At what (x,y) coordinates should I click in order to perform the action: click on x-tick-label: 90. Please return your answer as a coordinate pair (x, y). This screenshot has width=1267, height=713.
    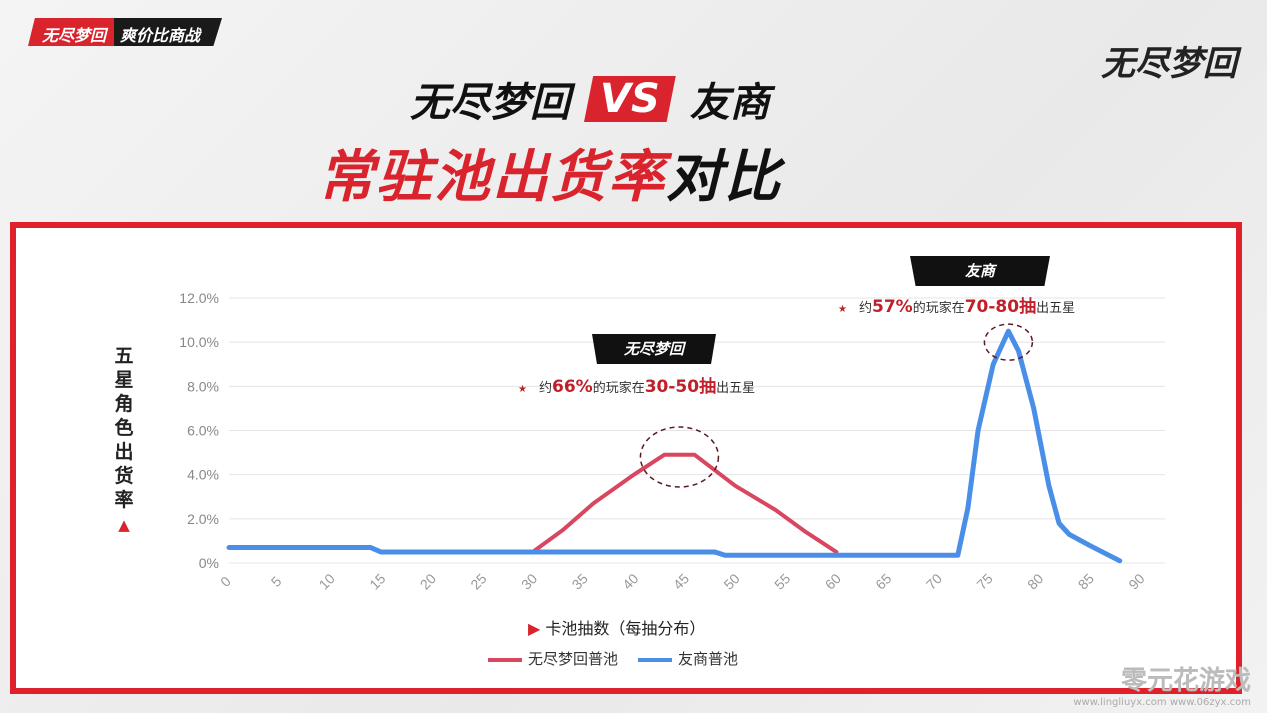
    Looking at the image, I should click on (1136, 581).